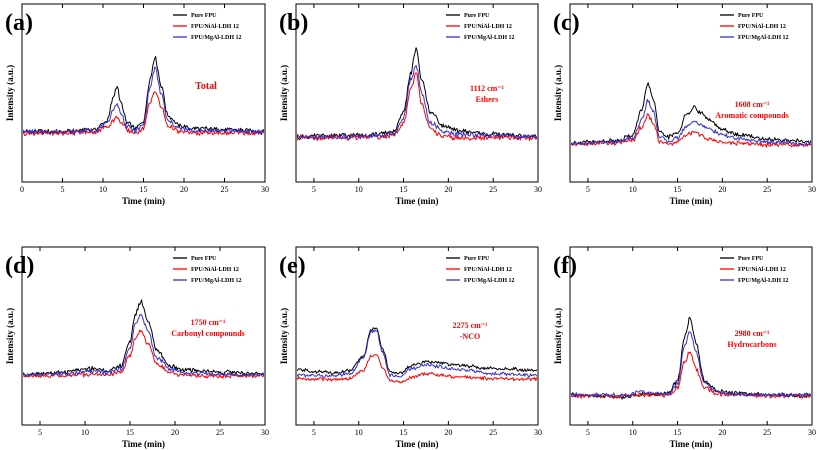 Image resolution: width=817 pixels, height=450 pixels. What do you see at coordinates (292, 266) in the screenshot?
I see `panel-label: (e)` at bounding box center [292, 266].